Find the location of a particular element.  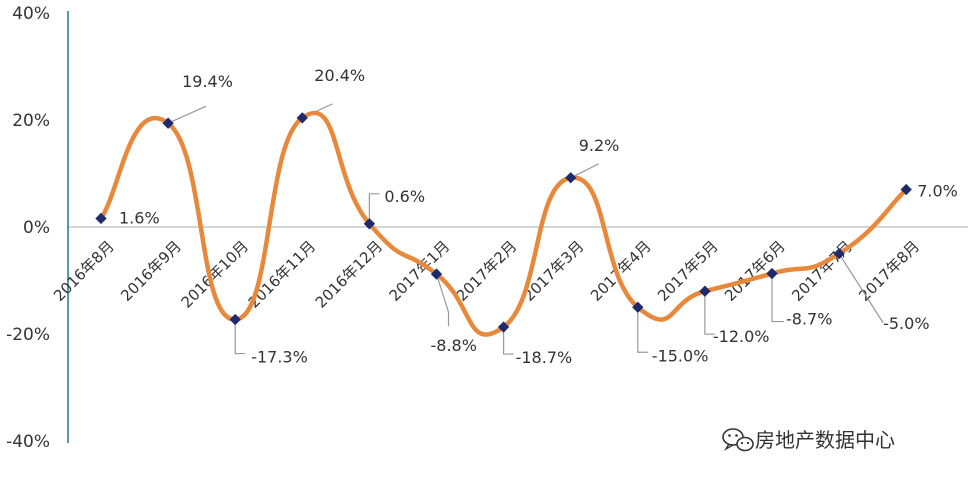

data-label: -8.8% is located at coordinates (454, 345).